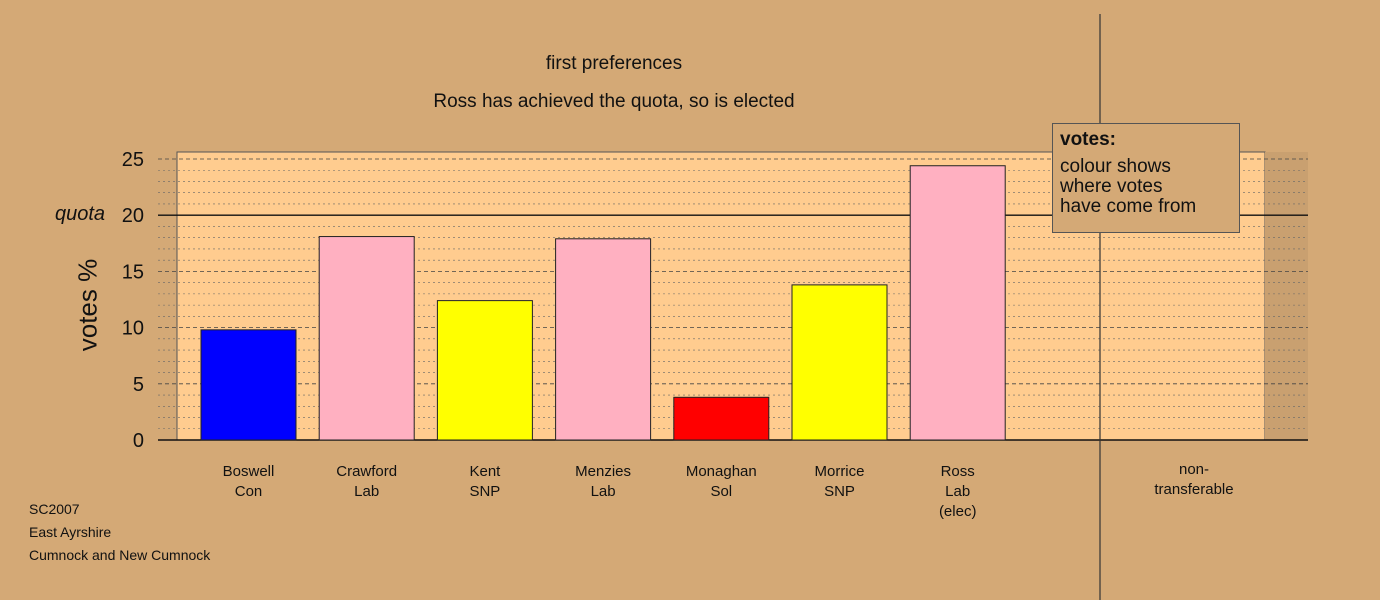 The width and height of the screenshot is (1380, 600). Describe the element at coordinates (839, 471) in the screenshot. I see `bar-label: Morrice` at that location.